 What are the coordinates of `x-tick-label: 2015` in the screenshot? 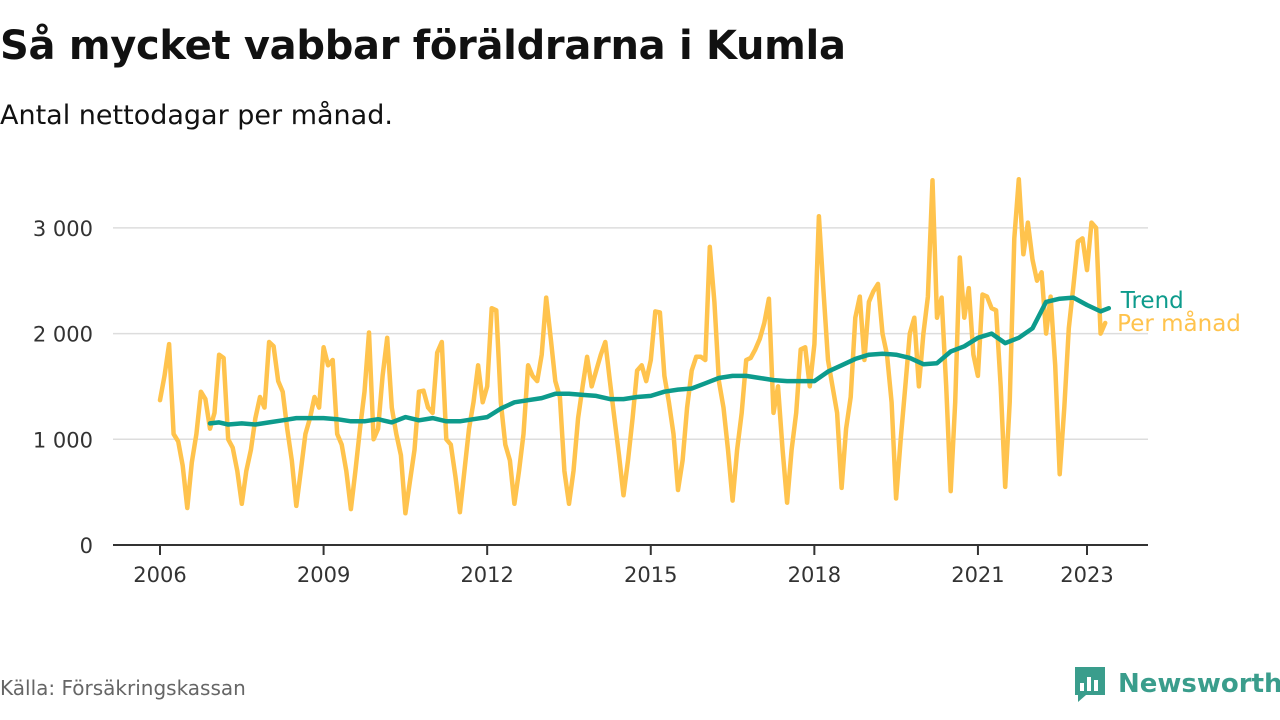 It's located at (650, 575).